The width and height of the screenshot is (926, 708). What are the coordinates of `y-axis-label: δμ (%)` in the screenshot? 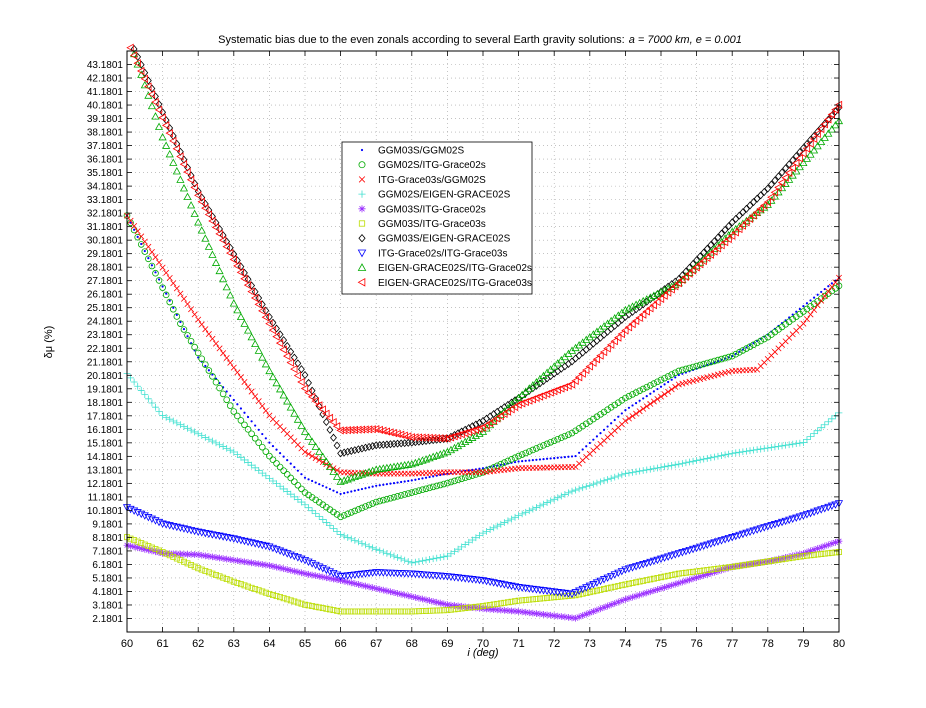 It's located at (49, 342).